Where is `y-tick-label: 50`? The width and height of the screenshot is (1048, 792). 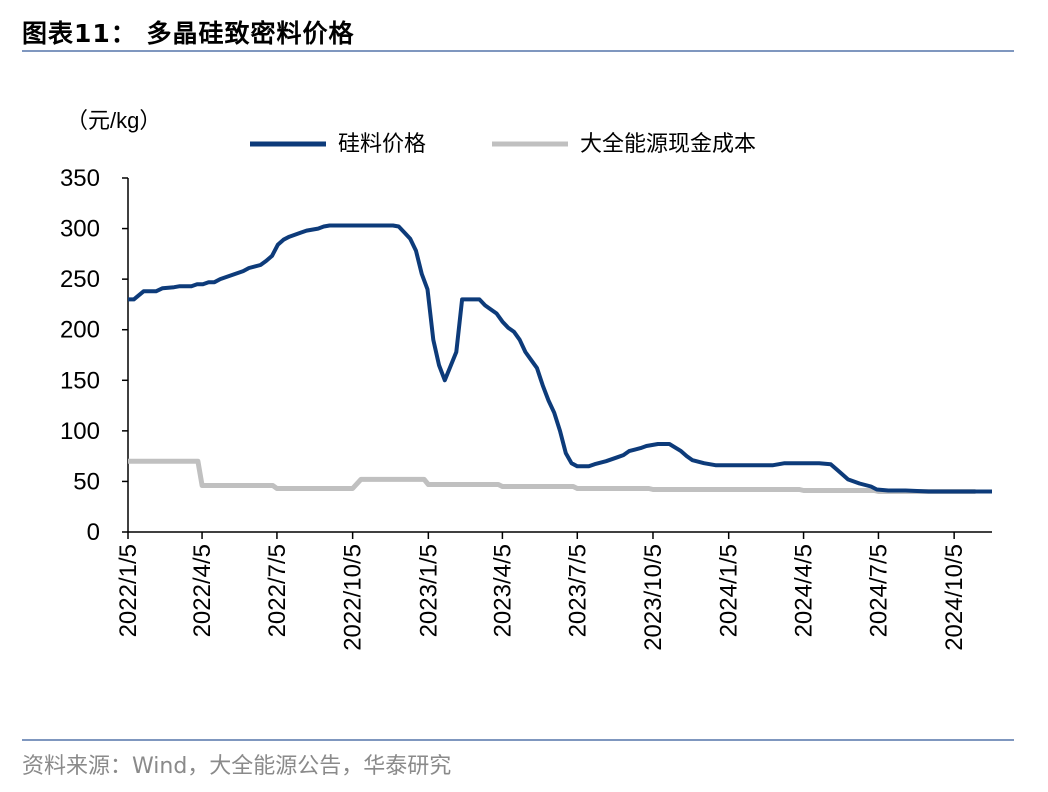
y-tick-label: 50 is located at coordinates (86, 481).